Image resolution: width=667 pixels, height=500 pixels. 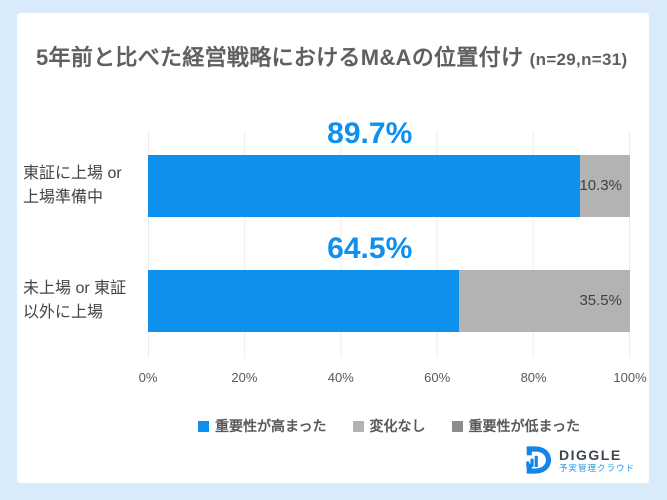 What do you see at coordinates (538, 460) in the screenshot?
I see `diggle-logo-icon` at bounding box center [538, 460].